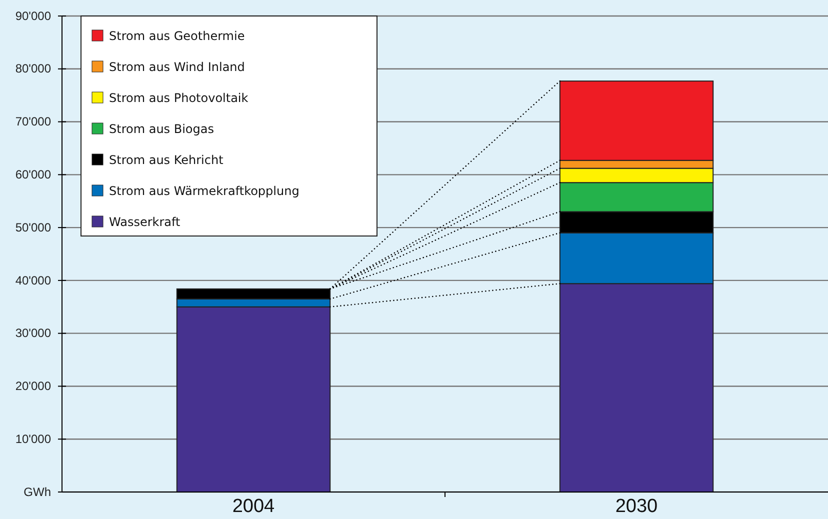 This screenshot has height=519, width=828. I want to click on y-tick-label: 30'000, so click(33, 333).